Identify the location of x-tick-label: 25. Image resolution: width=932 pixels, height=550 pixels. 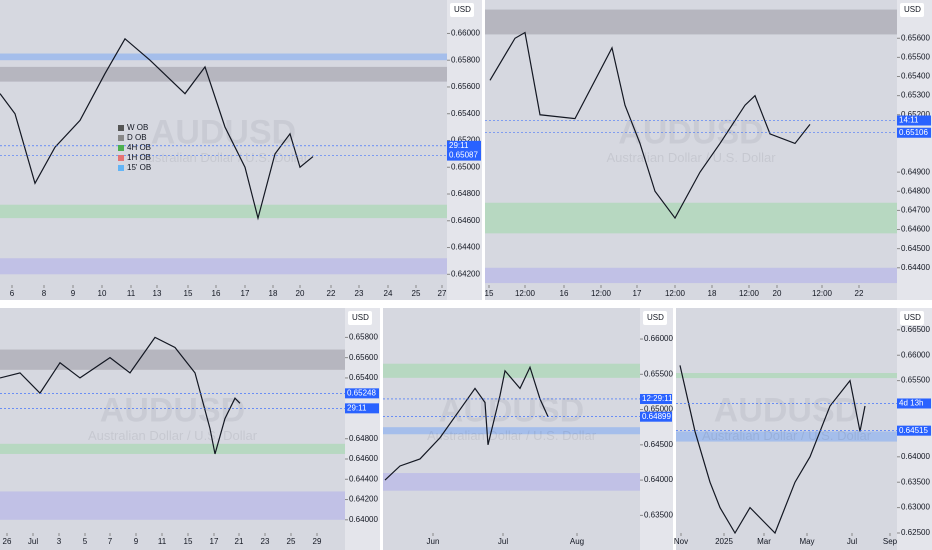
(416, 293).